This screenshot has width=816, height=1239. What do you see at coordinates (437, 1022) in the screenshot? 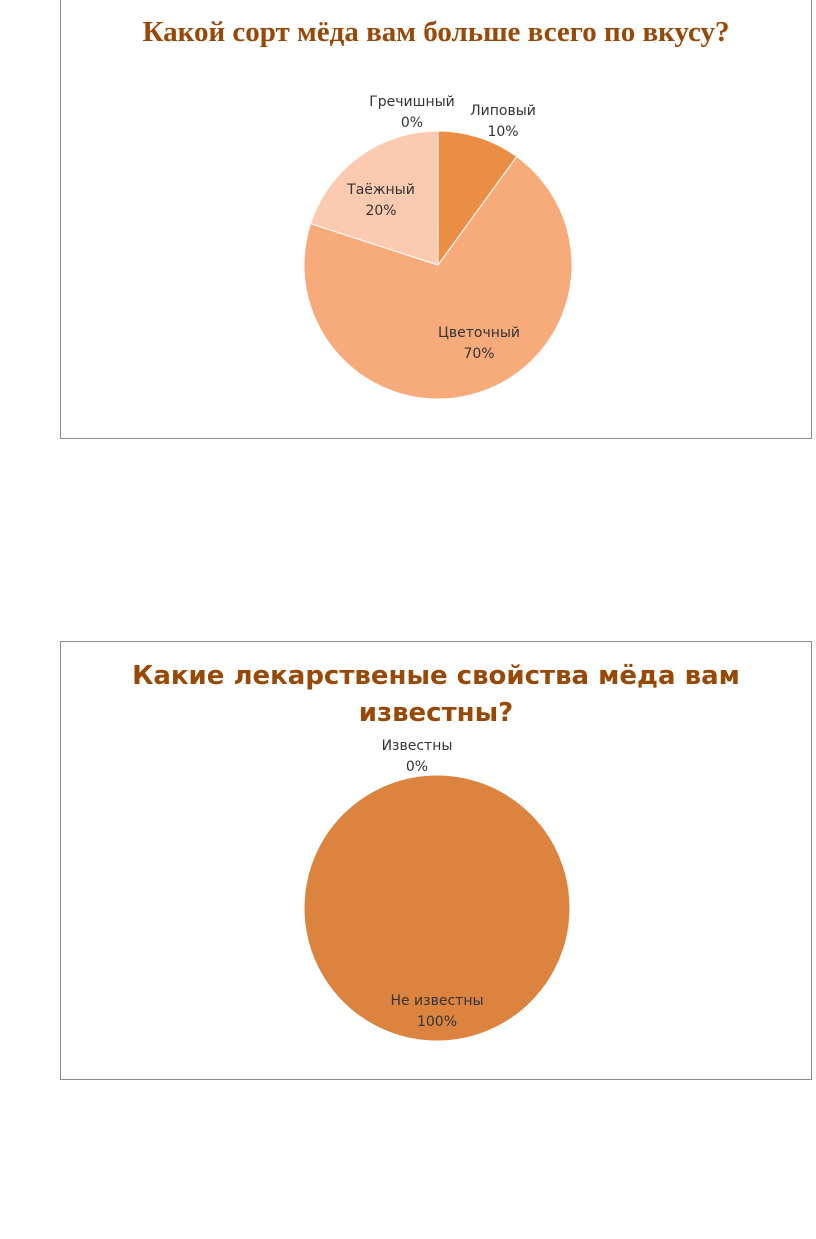
I see `slice-percent-label: 100%` at bounding box center [437, 1022].